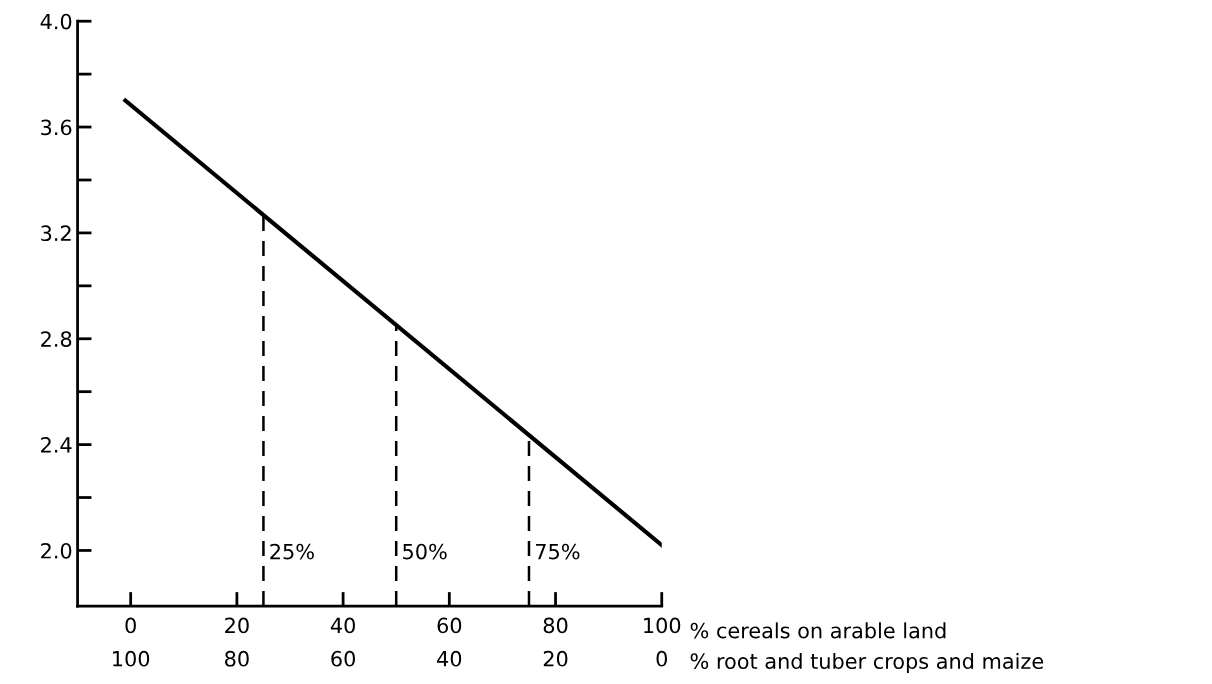 This screenshot has height=684, width=1212. I want to click on text: % root and tuber crops and maize, so click(867, 663).